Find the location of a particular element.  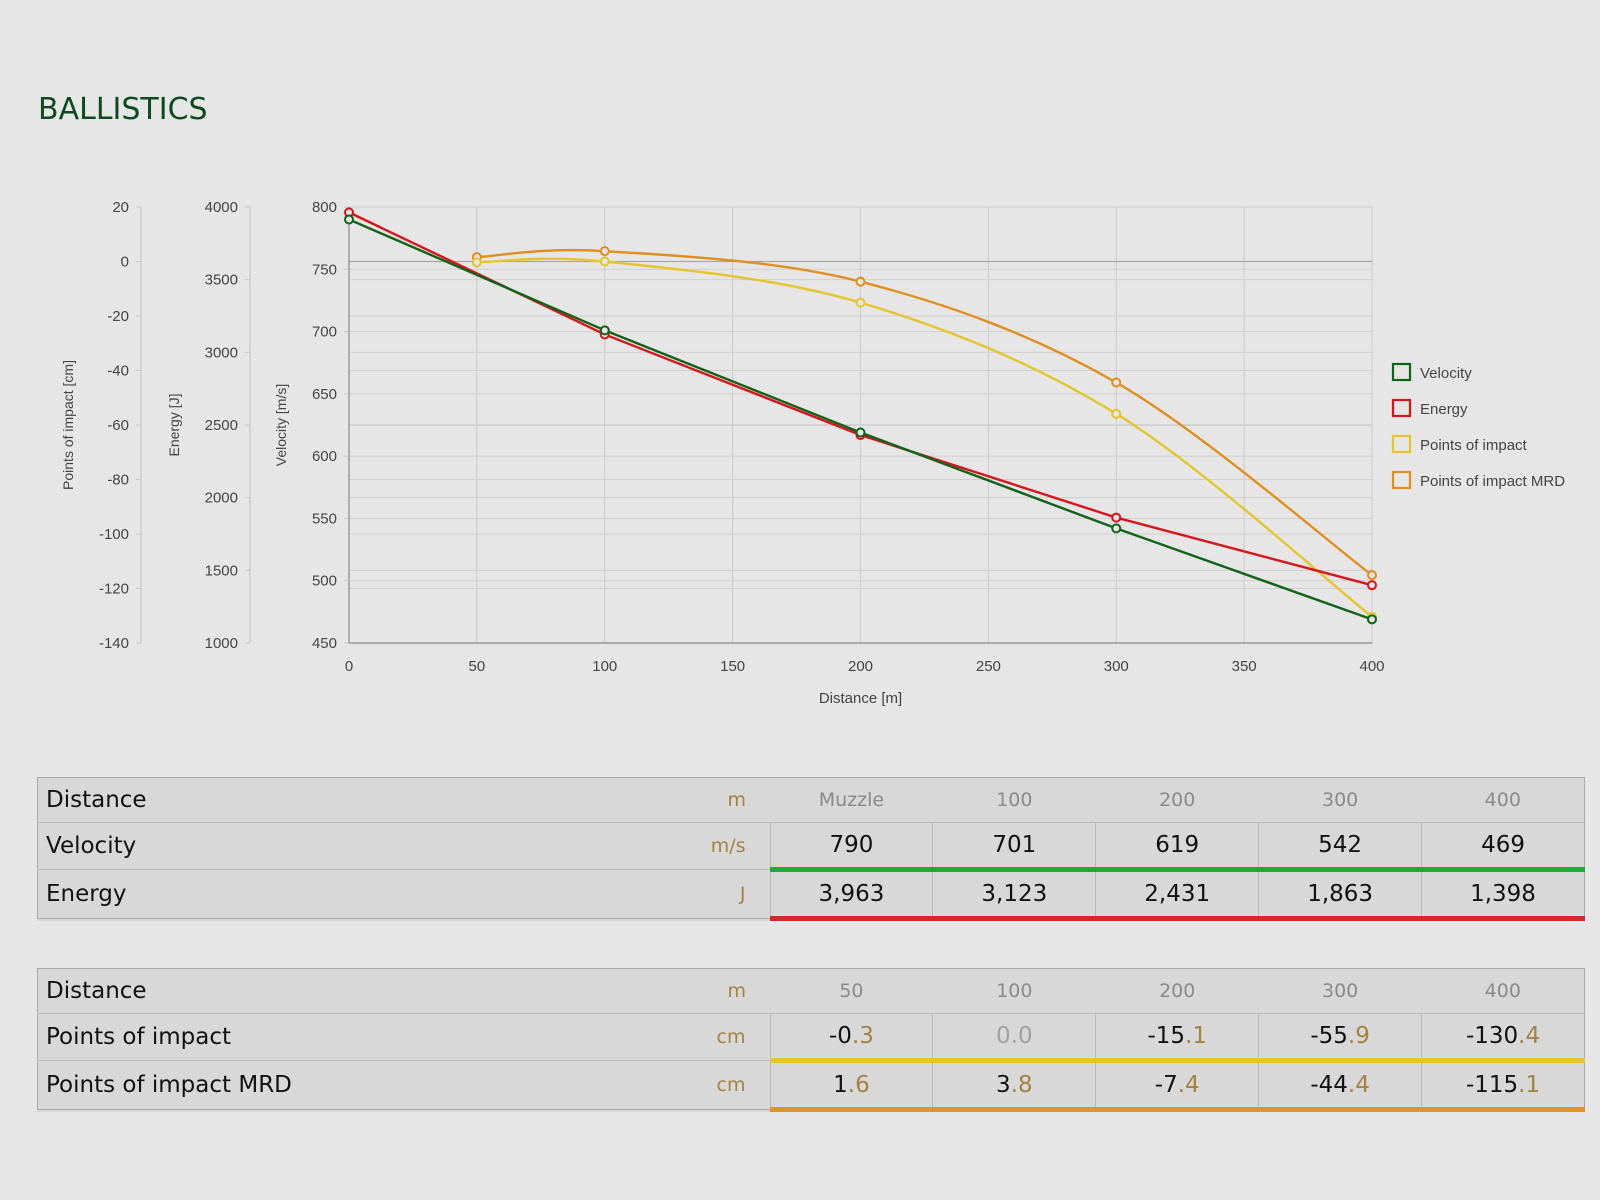

cell-value-int: -55 is located at coordinates (1329, 1036).